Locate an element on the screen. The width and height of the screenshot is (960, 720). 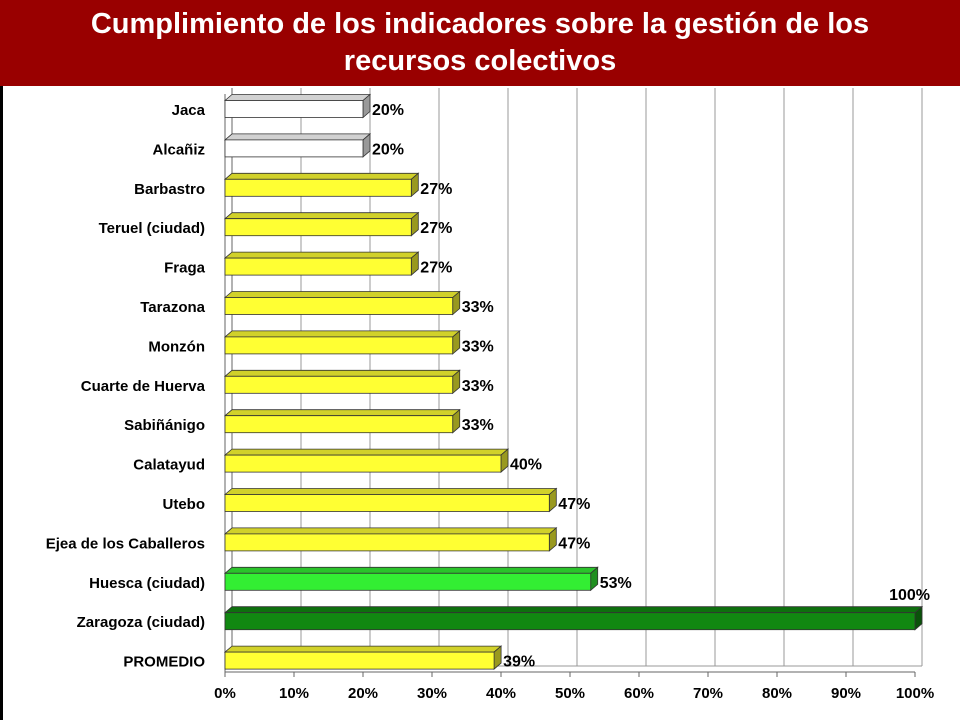
x-tick-label: 10% is located at coordinates (294, 693).